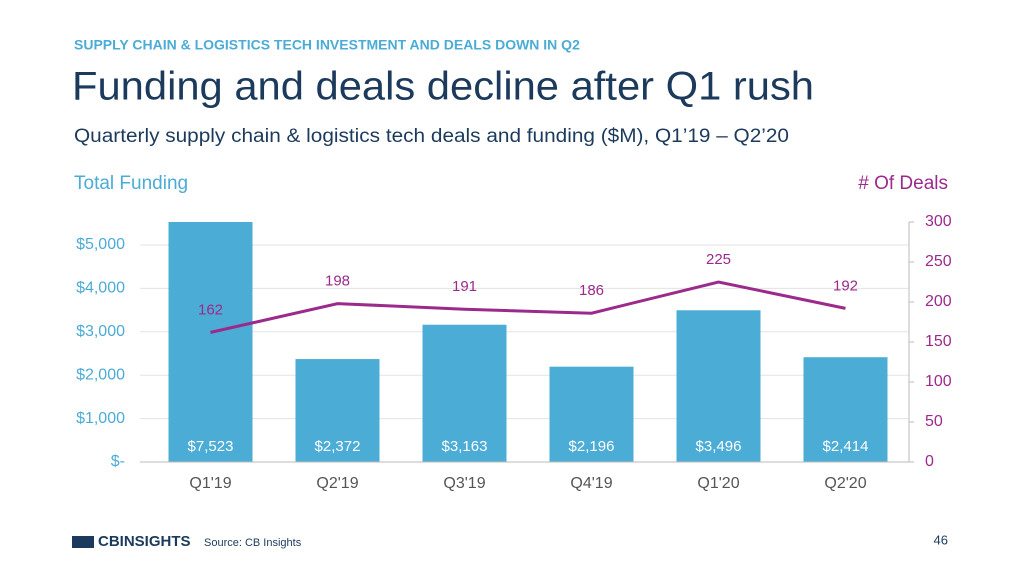 The width and height of the screenshot is (1024, 574). What do you see at coordinates (591, 483) in the screenshot?
I see `x-tick-label: Q4'19` at bounding box center [591, 483].